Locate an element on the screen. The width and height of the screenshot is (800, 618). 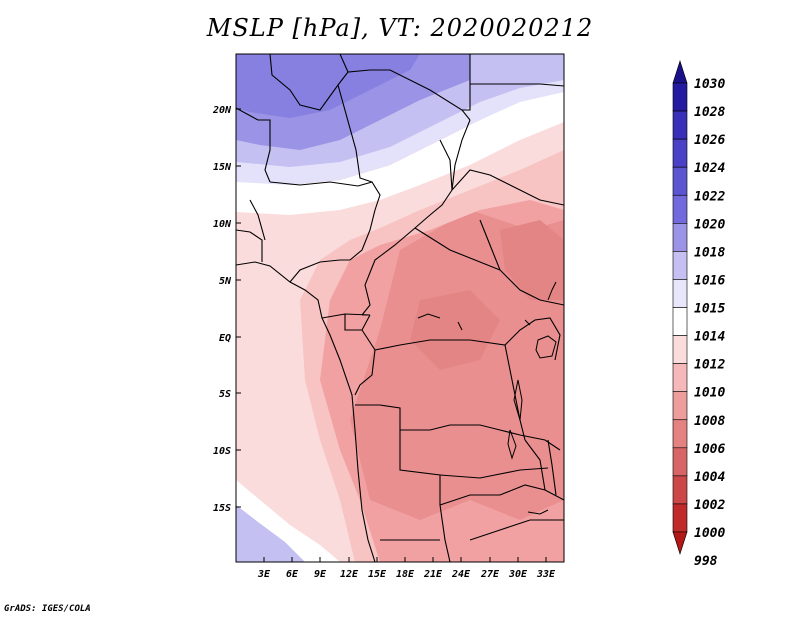
colorbar-label: 1024 is located at coordinates (709, 168).